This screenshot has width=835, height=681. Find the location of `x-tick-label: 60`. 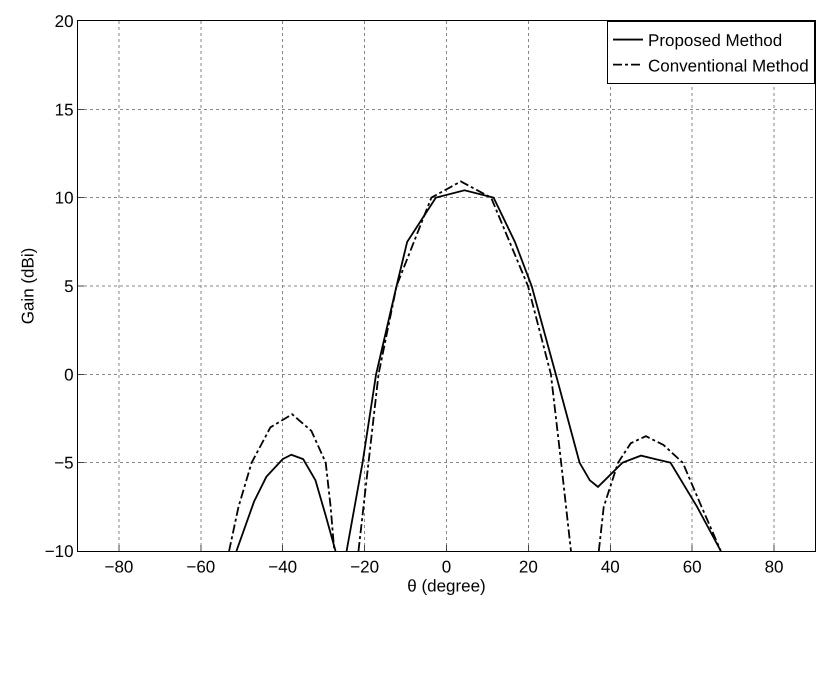

x-tick-label: 60 is located at coordinates (692, 566).